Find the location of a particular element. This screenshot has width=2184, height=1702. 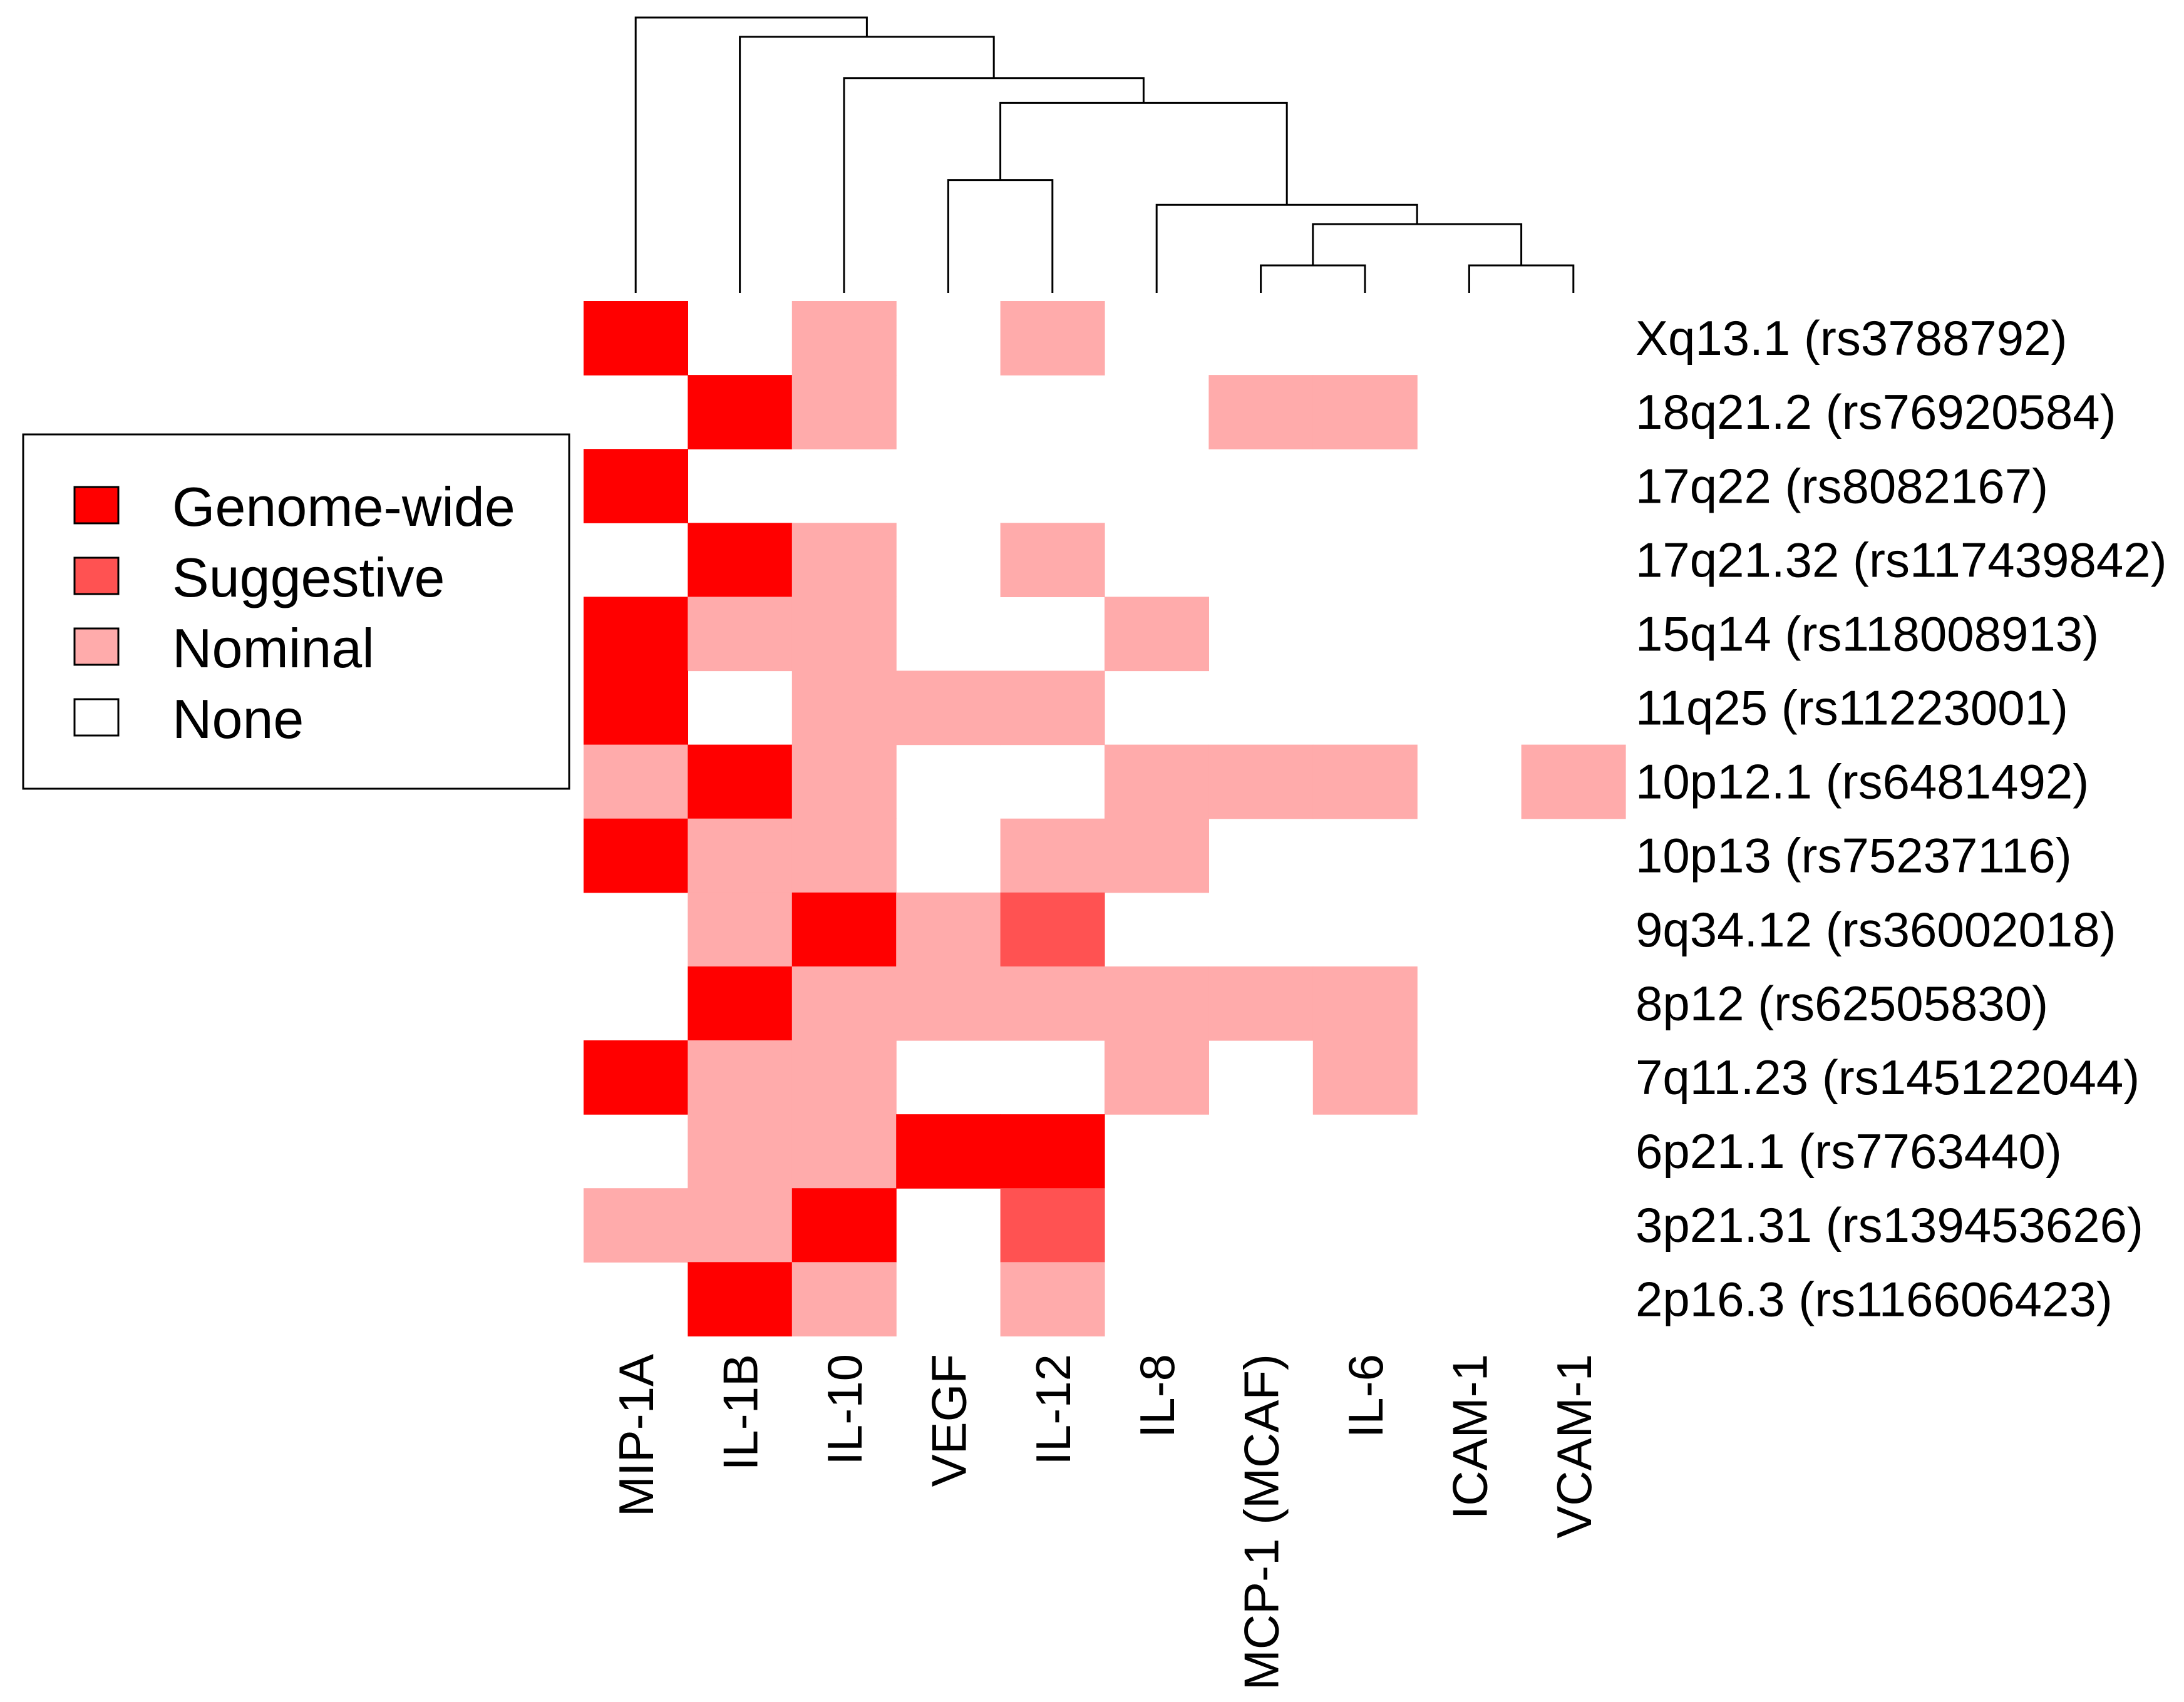

heatmap-cell-9q34-12-il-1b is located at coordinates (740, 929).